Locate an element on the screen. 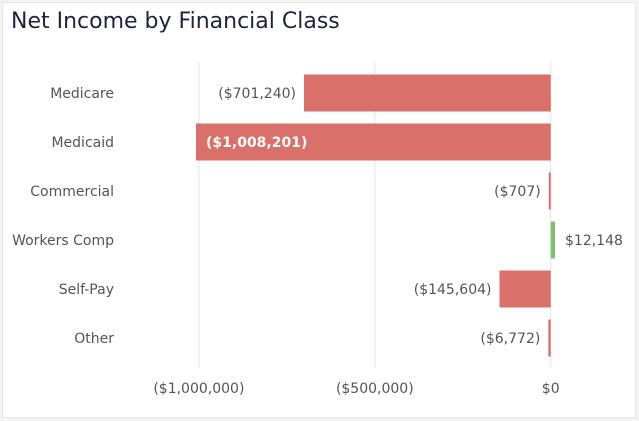 The height and width of the screenshot is (421, 639). data-label: ($145,604) is located at coordinates (453, 290).